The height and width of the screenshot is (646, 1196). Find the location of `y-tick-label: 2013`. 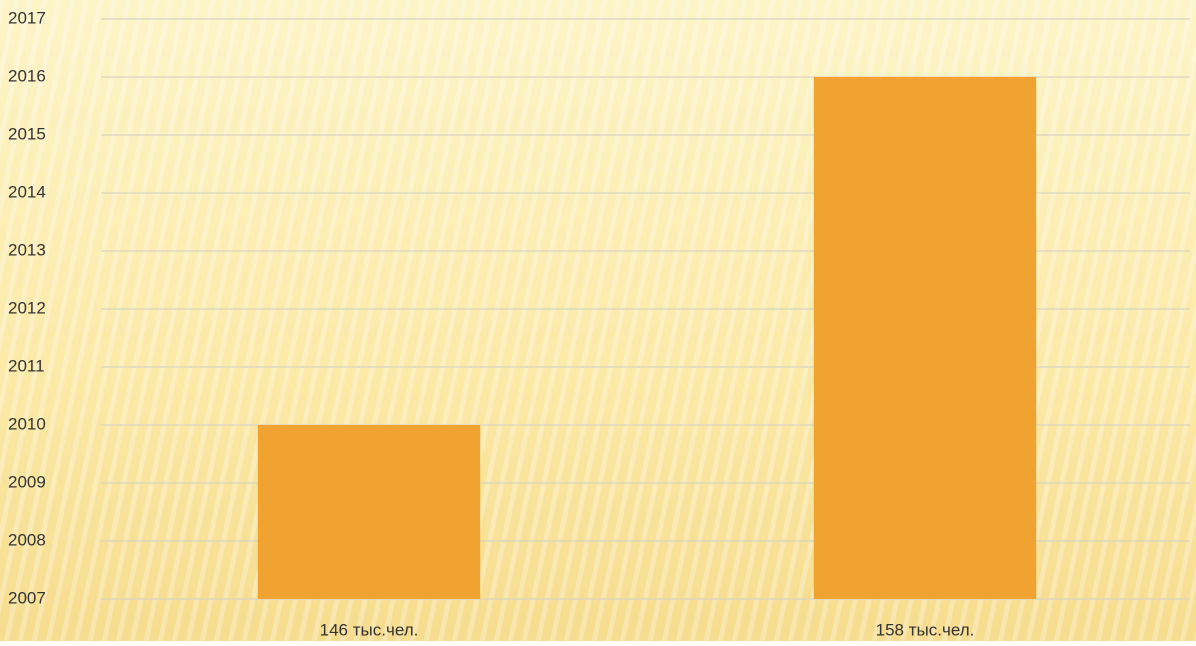

y-tick-label: 2013 is located at coordinates (27, 249).